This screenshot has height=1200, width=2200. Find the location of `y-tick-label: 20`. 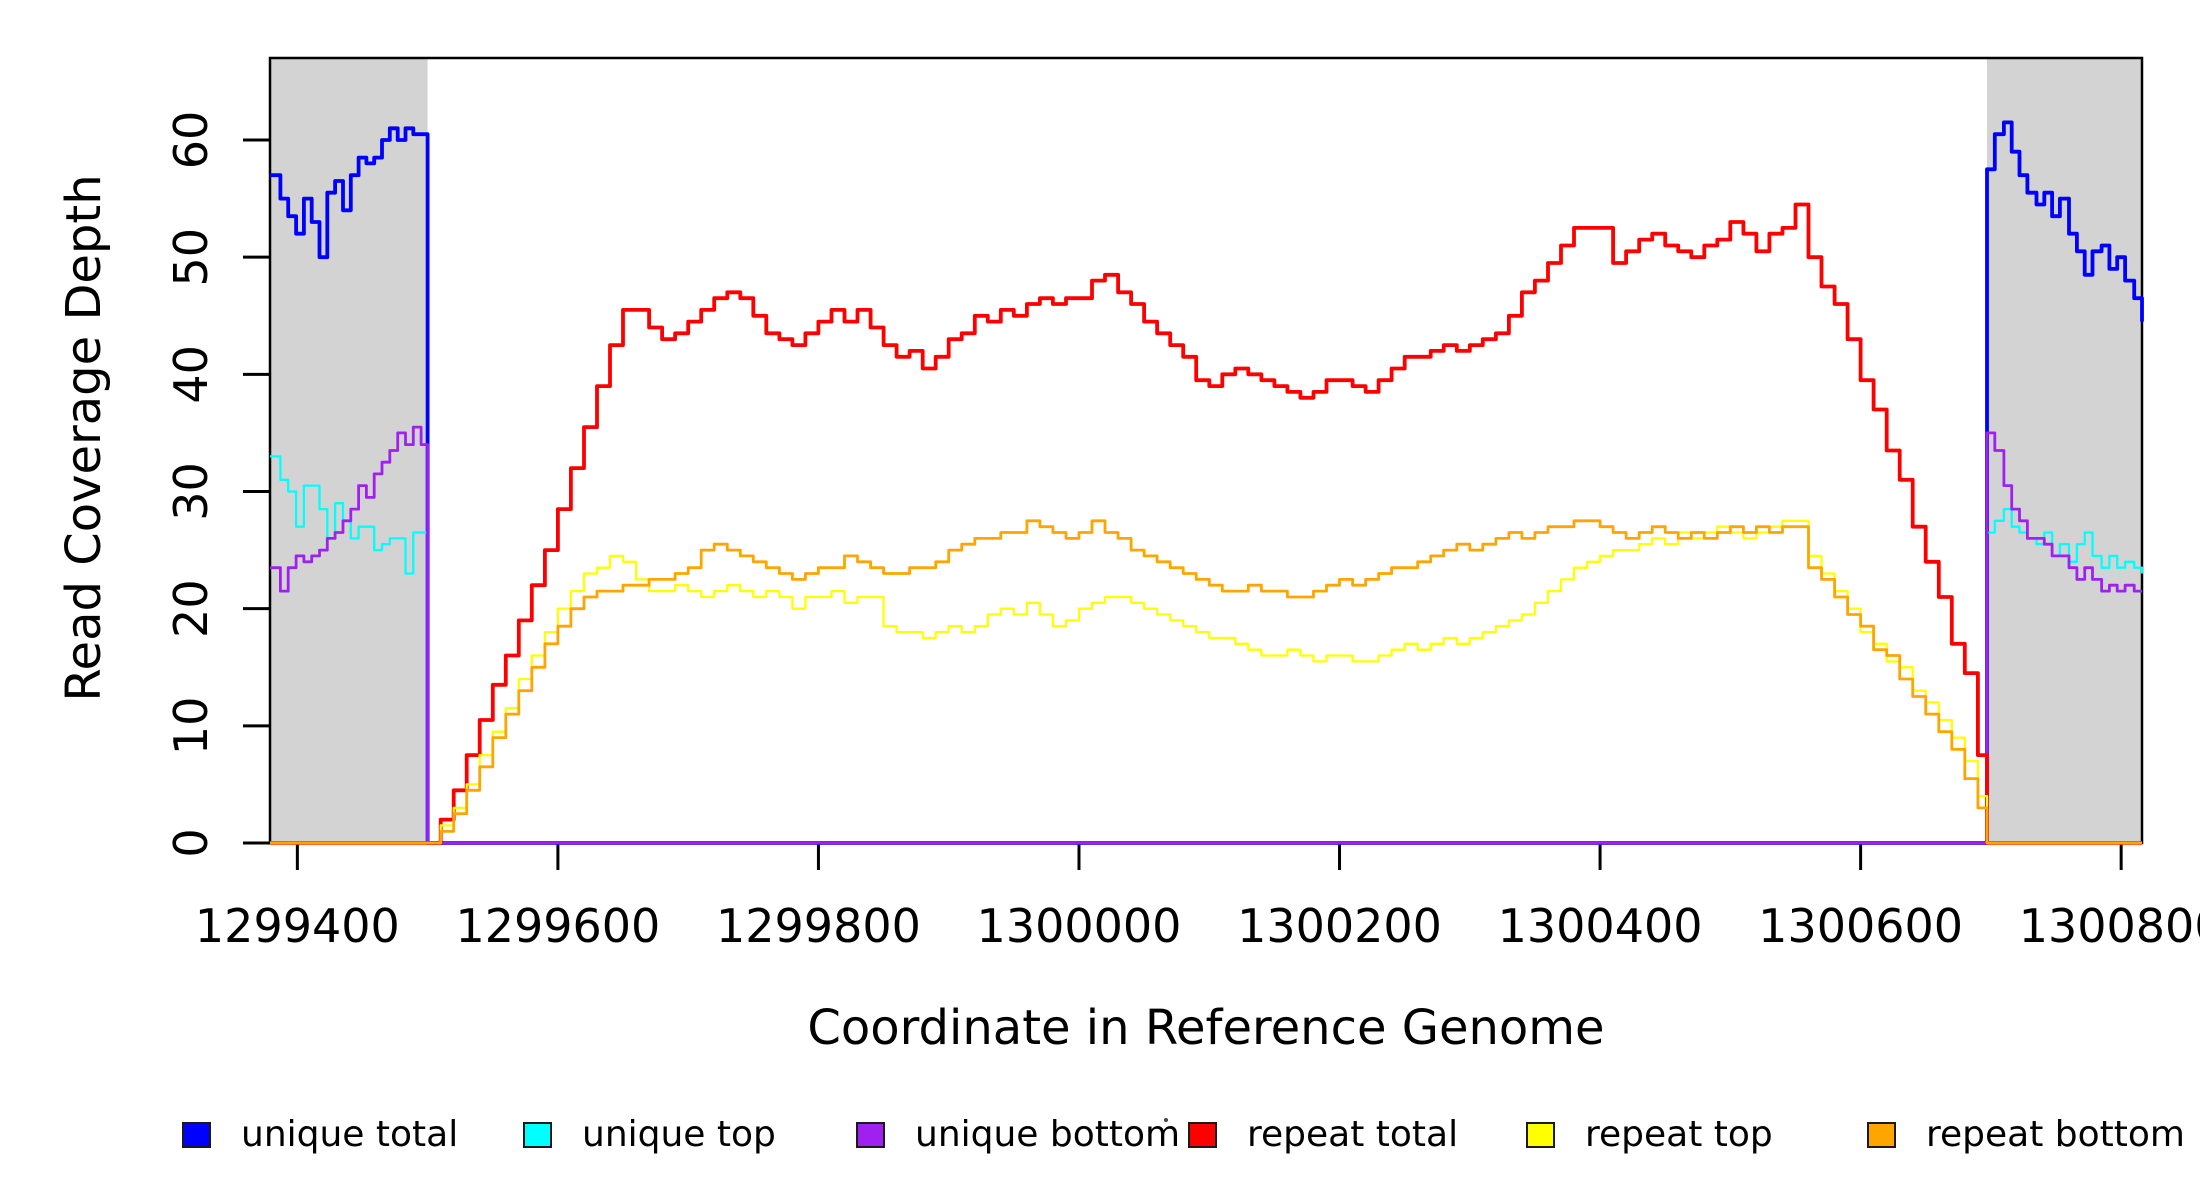

y-tick-label: 20 is located at coordinates (191, 608).